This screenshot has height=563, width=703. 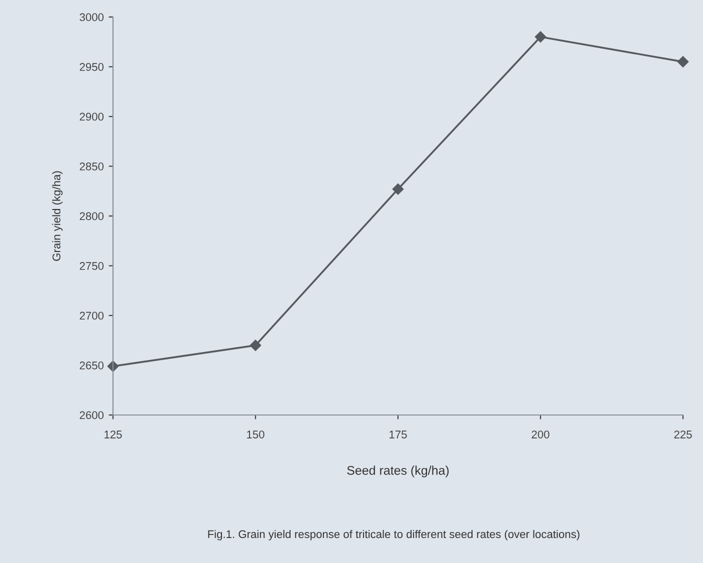 I want to click on x-axis-title: Seed rates (kg/ha), so click(x=398, y=472).